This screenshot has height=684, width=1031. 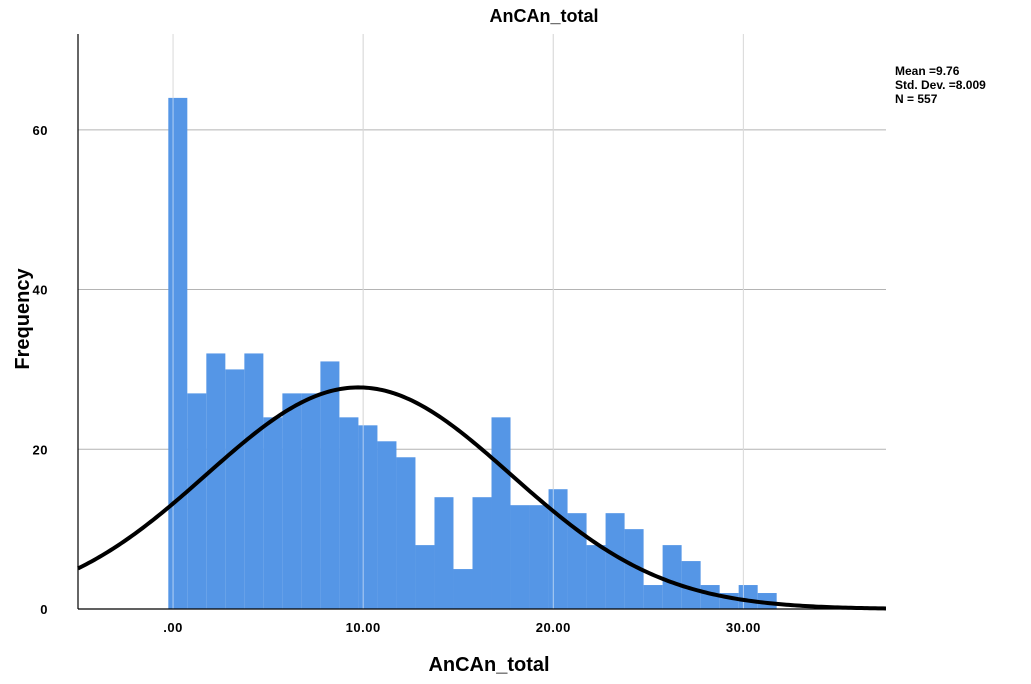 What do you see at coordinates (553, 627) in the screenshot?
I see `x-tick-label: 20.00` at bounding box center [553, 627].